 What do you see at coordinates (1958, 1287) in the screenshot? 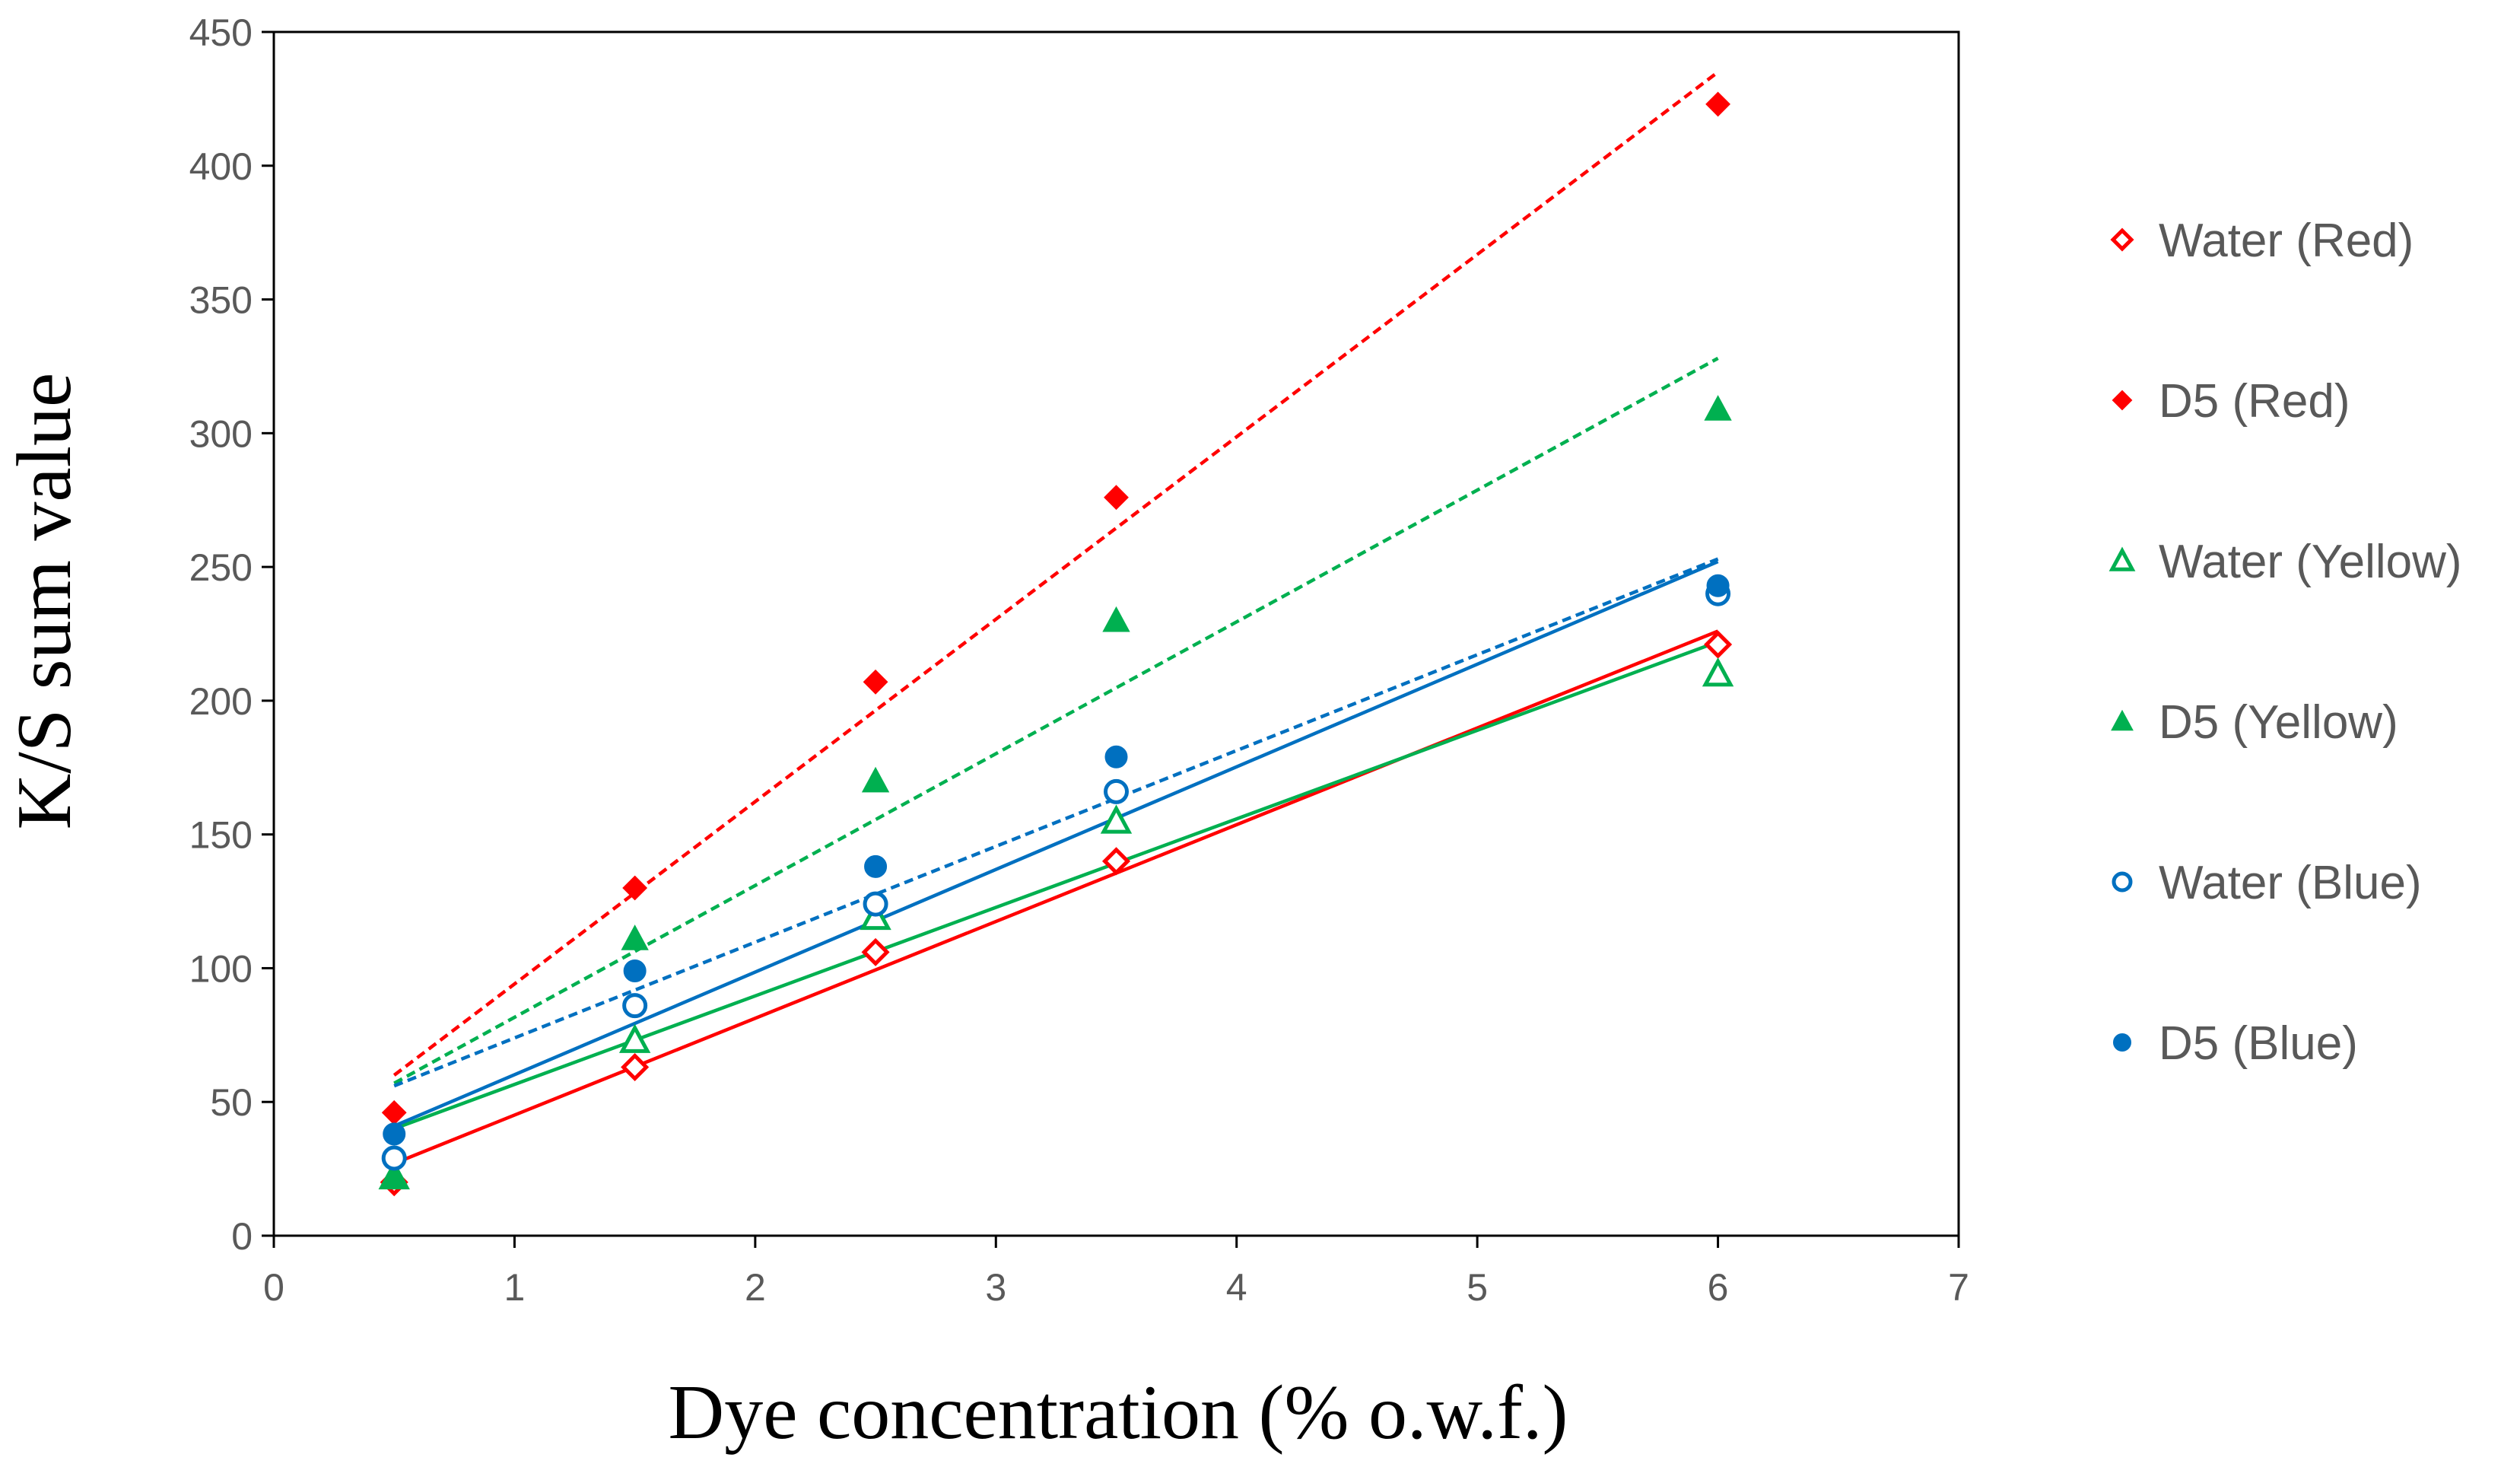
I see `x-tick-label: 7` at bounding box center [1958, 1287].